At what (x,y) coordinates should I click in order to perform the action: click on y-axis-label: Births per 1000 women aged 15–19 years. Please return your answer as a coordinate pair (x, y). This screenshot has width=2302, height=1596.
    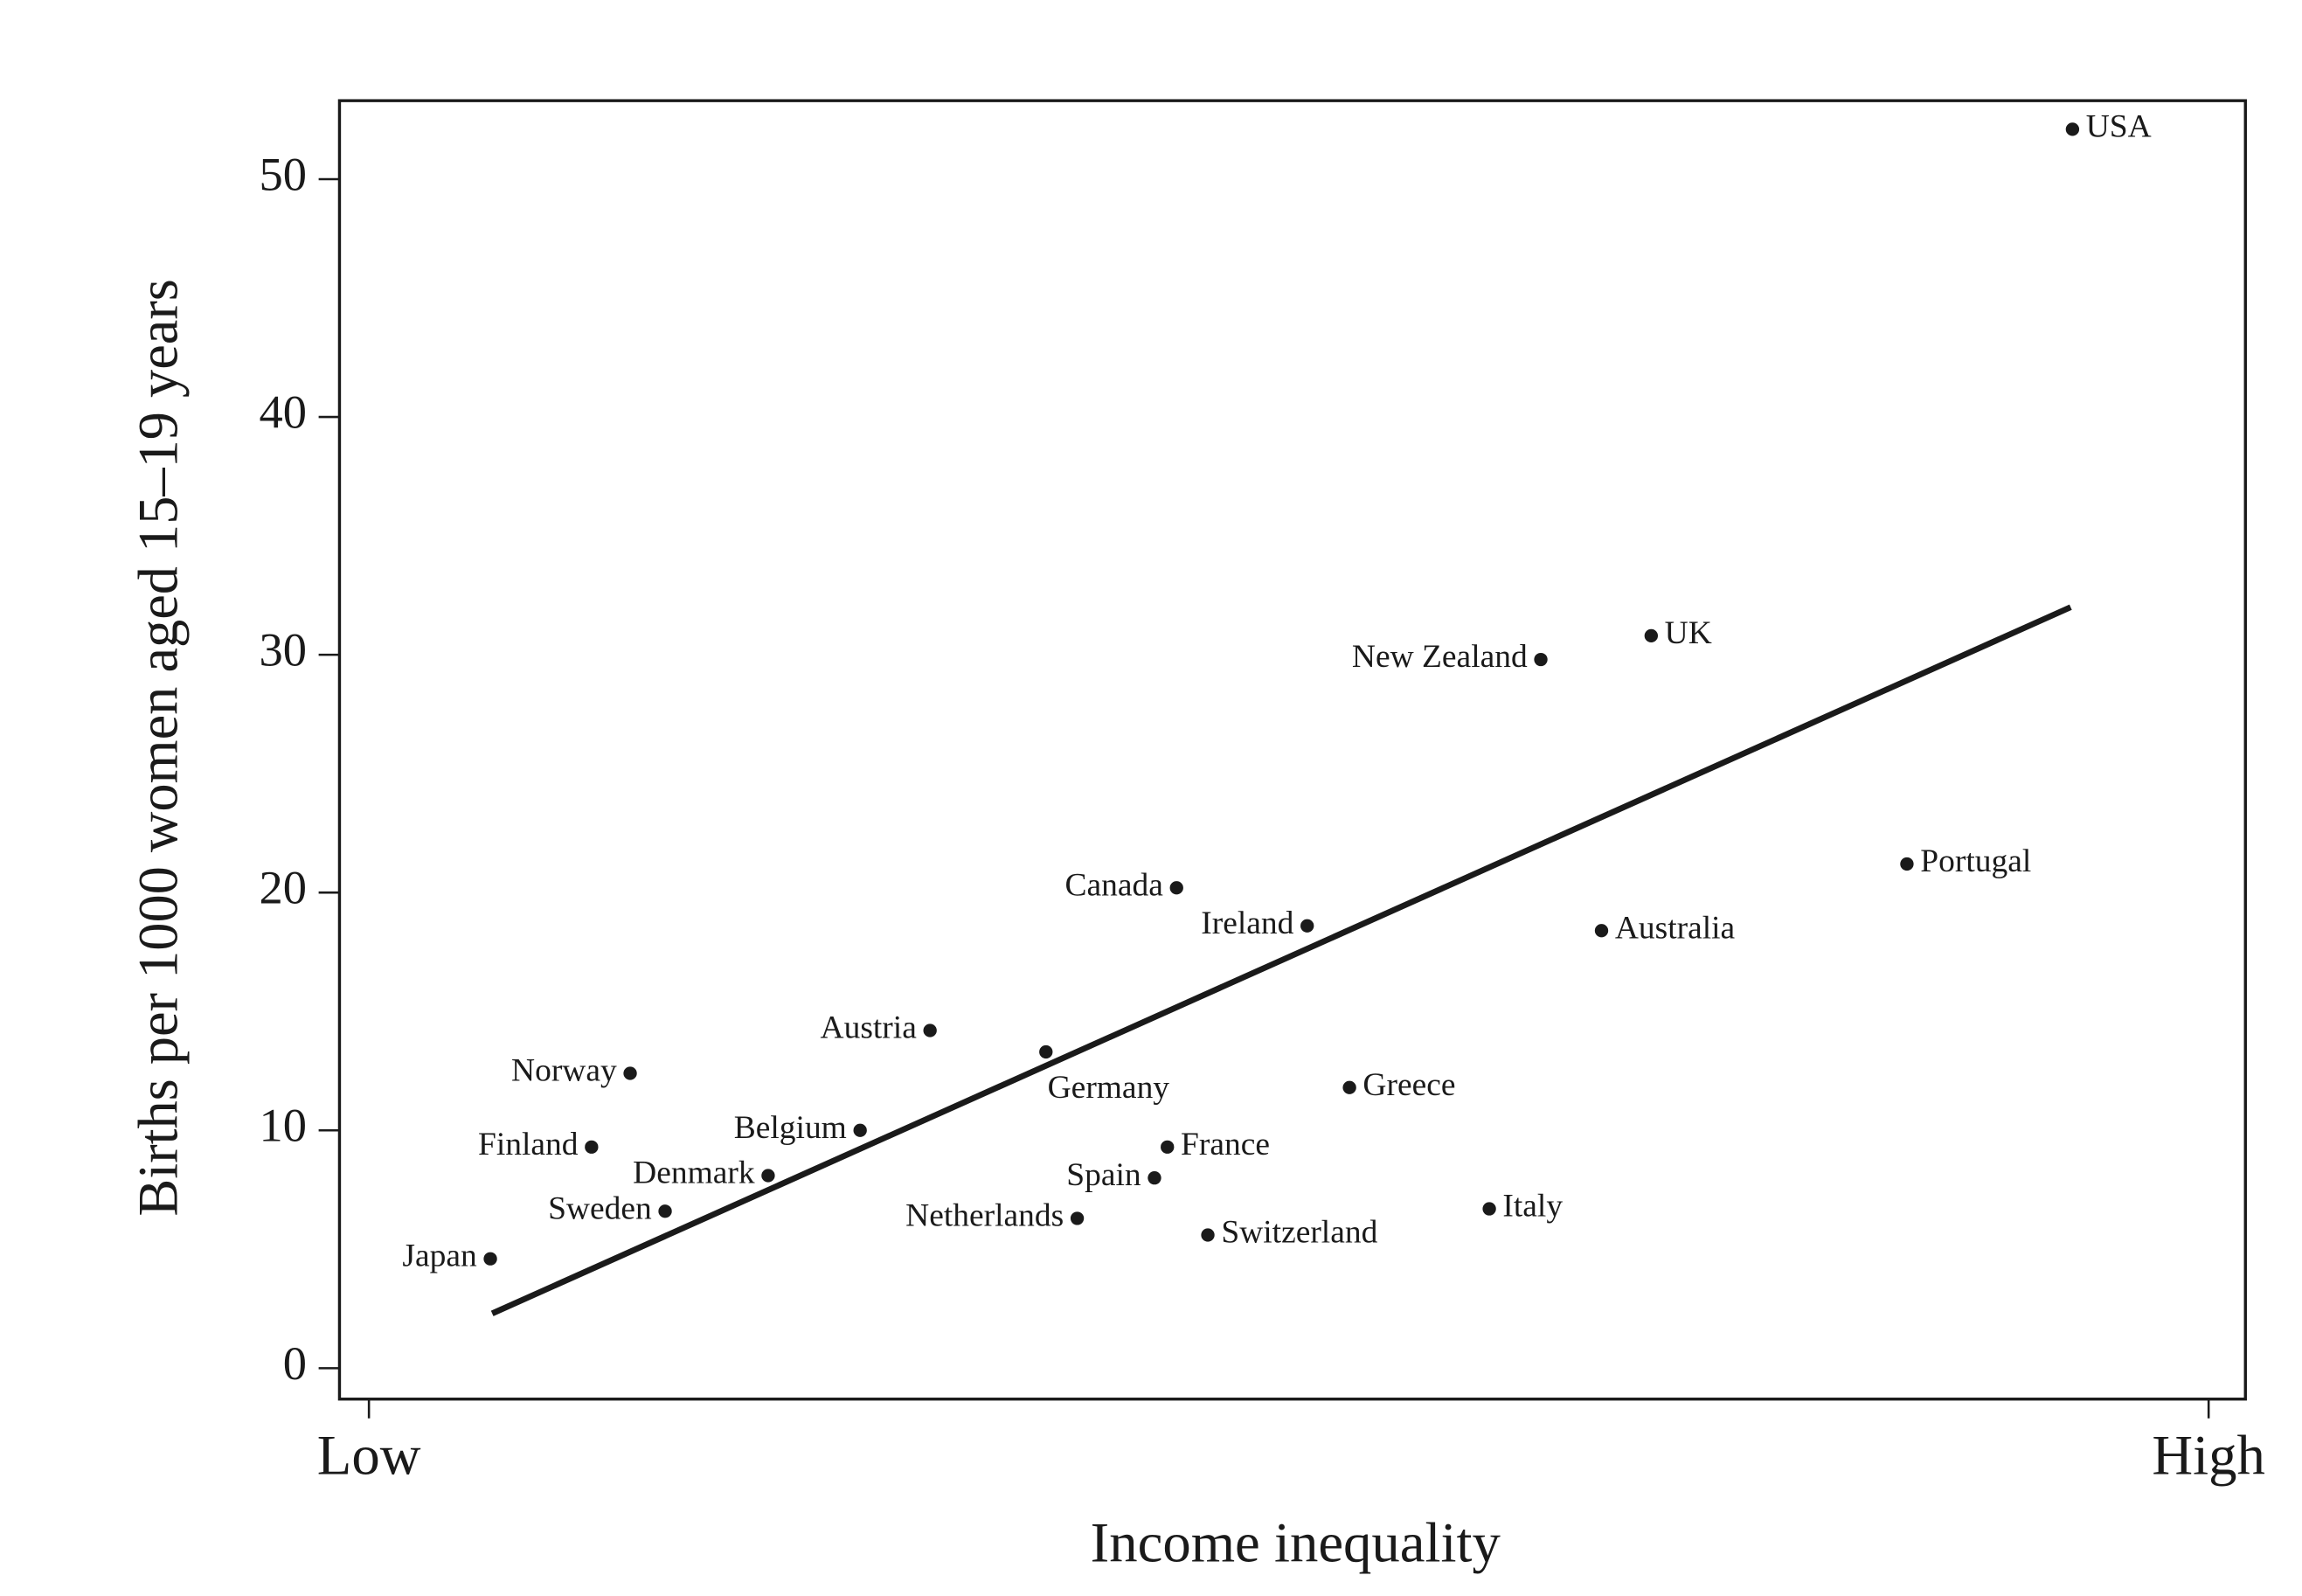
    Looking at the image, I should click on (157, 747).